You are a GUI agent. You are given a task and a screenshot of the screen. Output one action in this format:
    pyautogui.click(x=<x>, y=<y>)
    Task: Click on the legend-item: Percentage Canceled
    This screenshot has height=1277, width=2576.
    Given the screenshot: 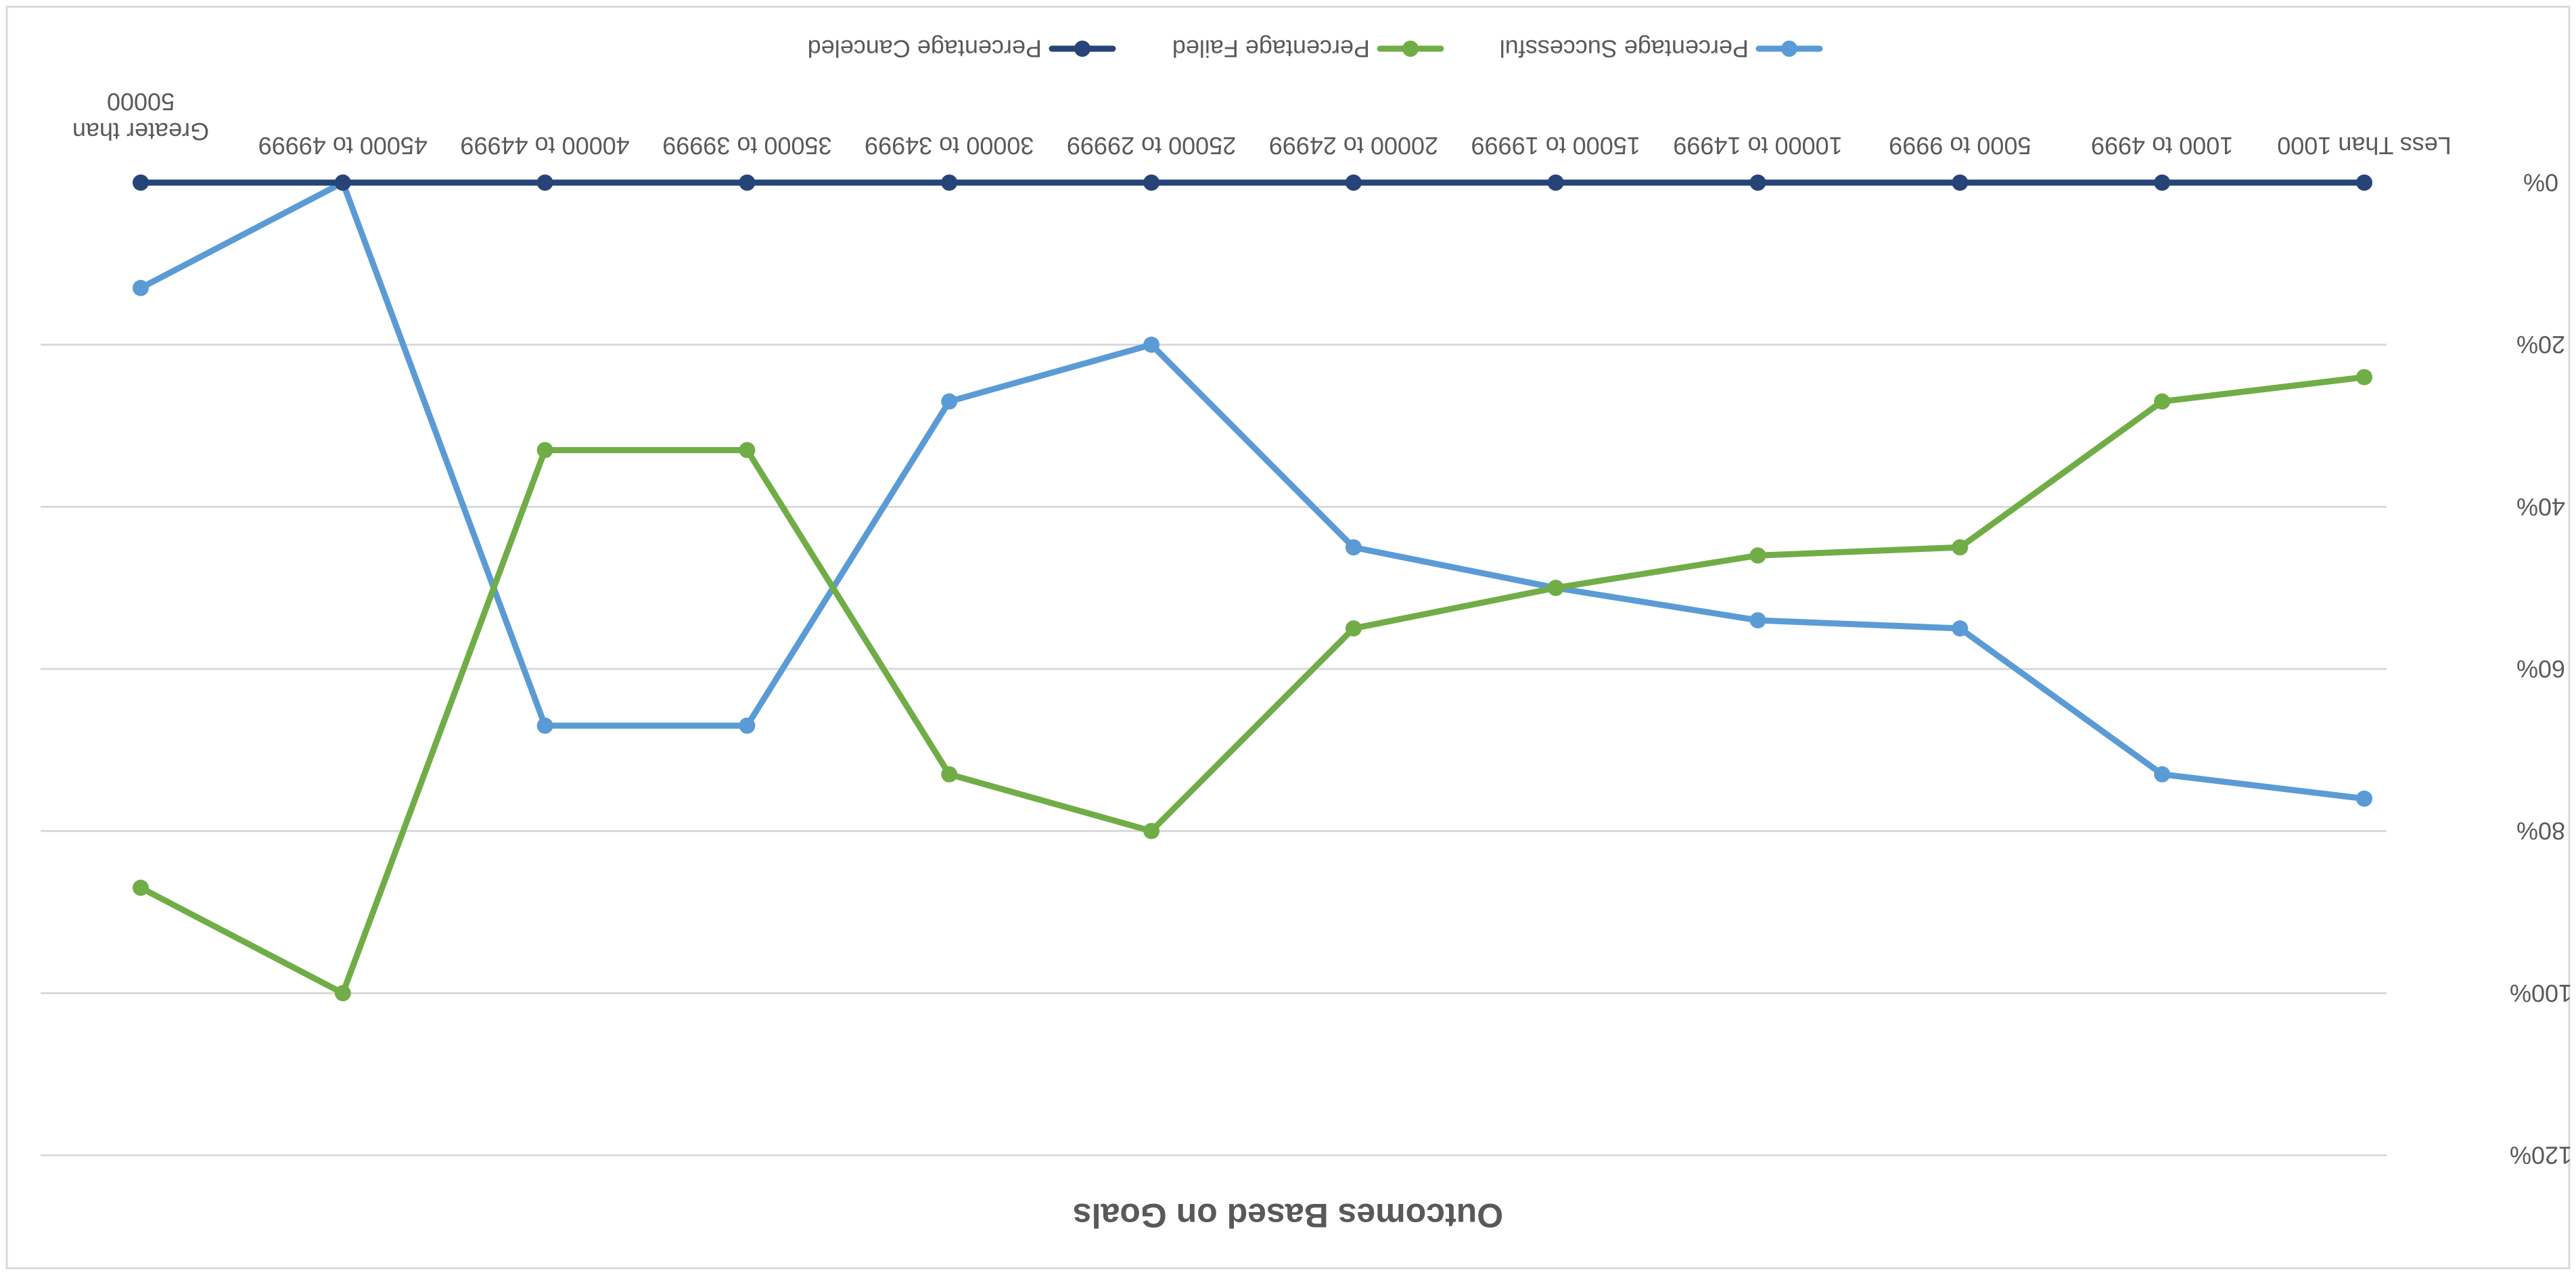 What is the action you would take?
    pyautogui.click(x=962, y=49)
    